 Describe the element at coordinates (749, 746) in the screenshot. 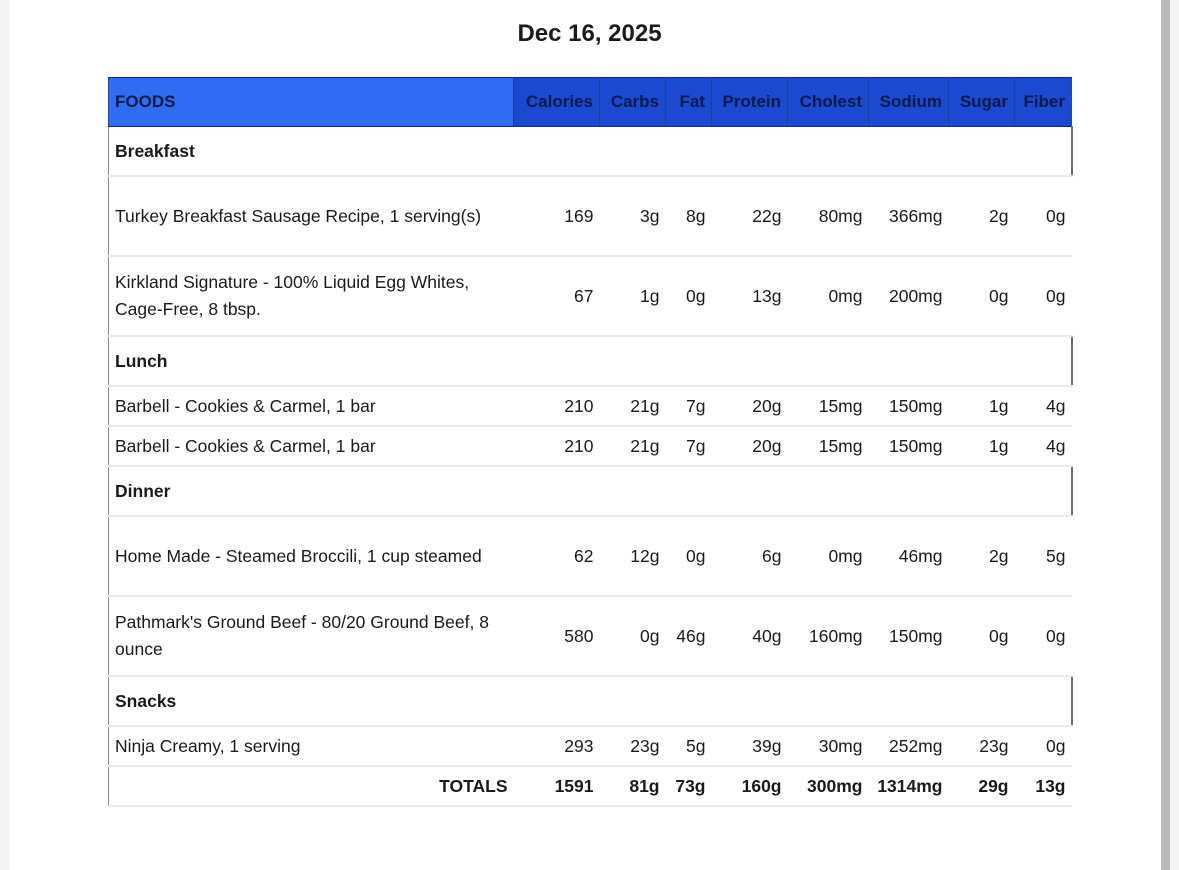

I see `protein-cell: 39g` at that location.